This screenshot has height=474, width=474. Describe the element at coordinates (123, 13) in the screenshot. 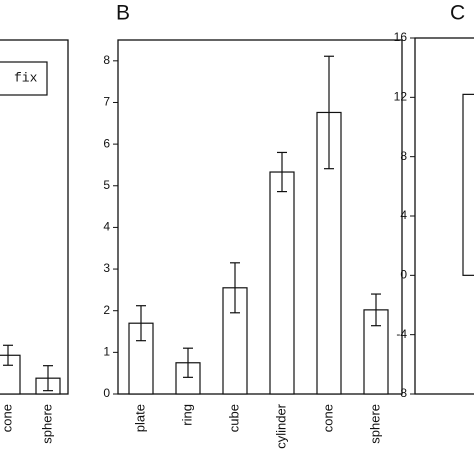

I see `panel-title: B` at that location.